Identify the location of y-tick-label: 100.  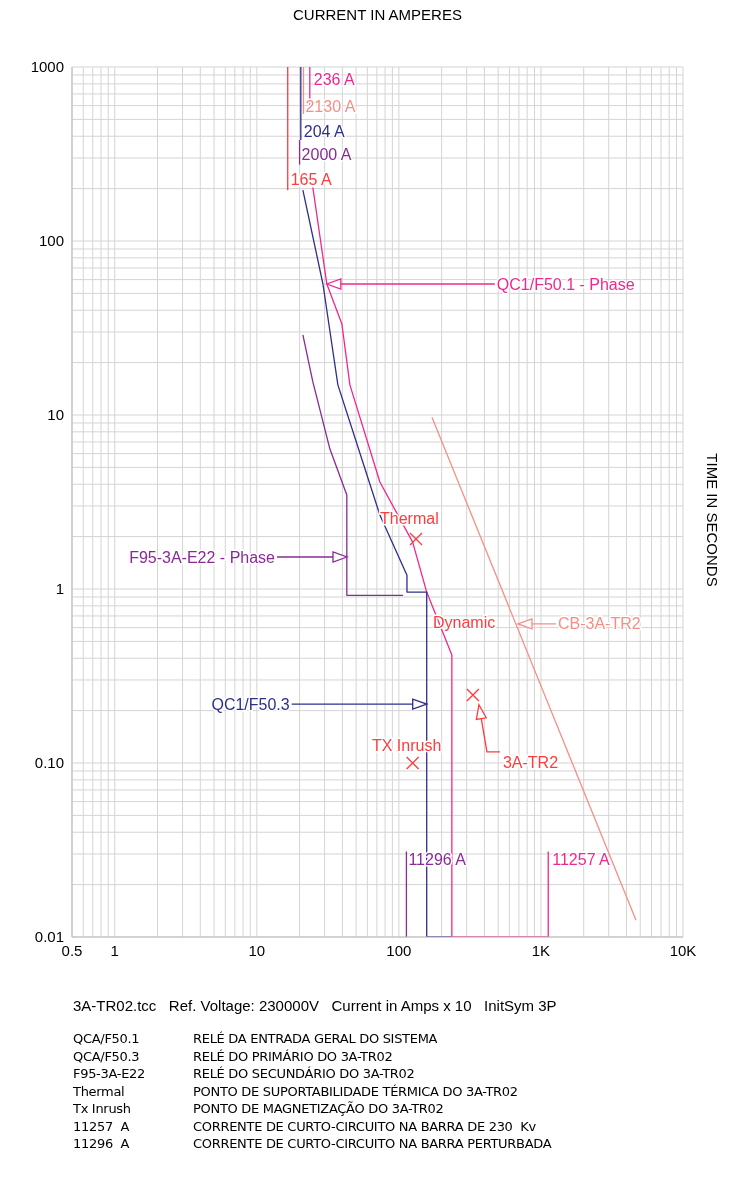
(51, 241).